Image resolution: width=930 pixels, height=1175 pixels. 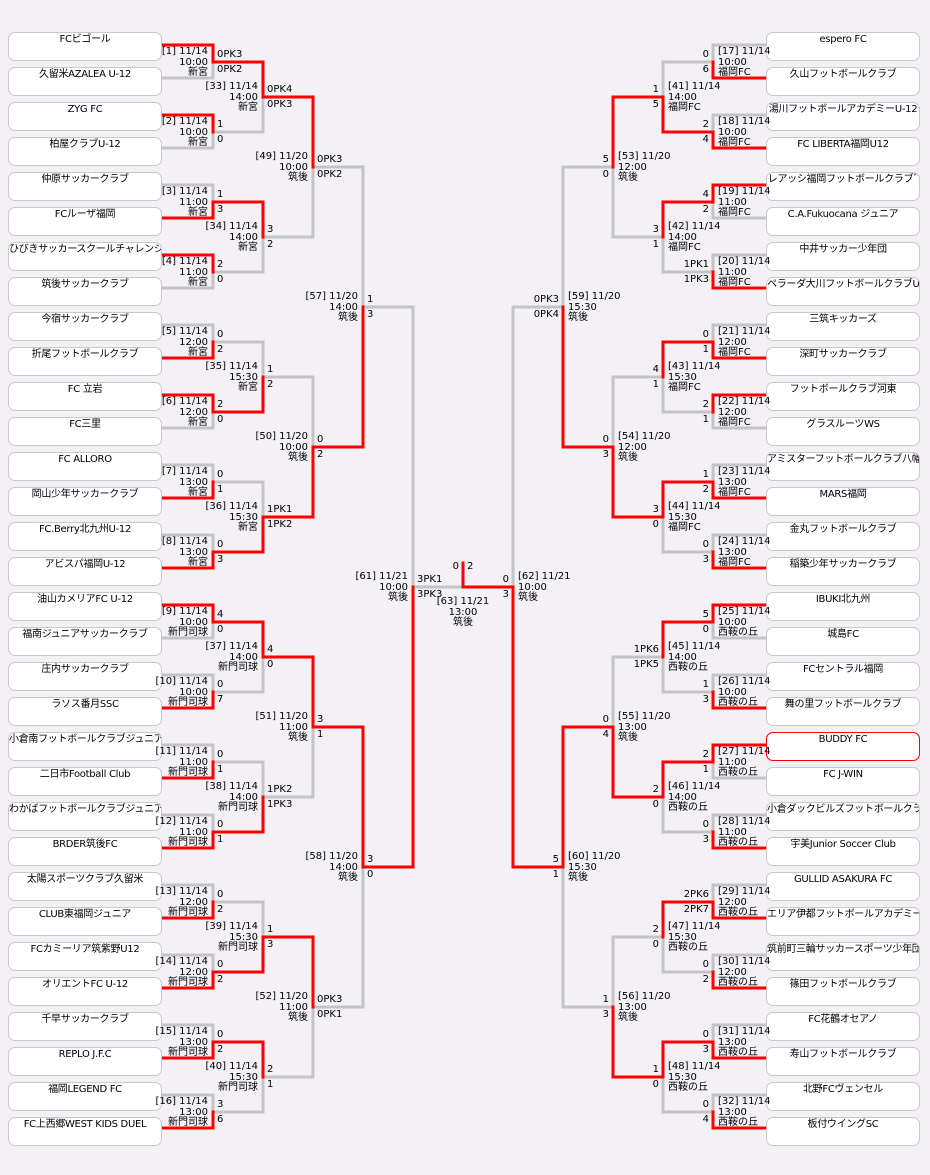 What do you see at coordinates (744, 682) in the screenshot?
I see `match-number-date: [26] 11/14` at bounding box center [744, 682].